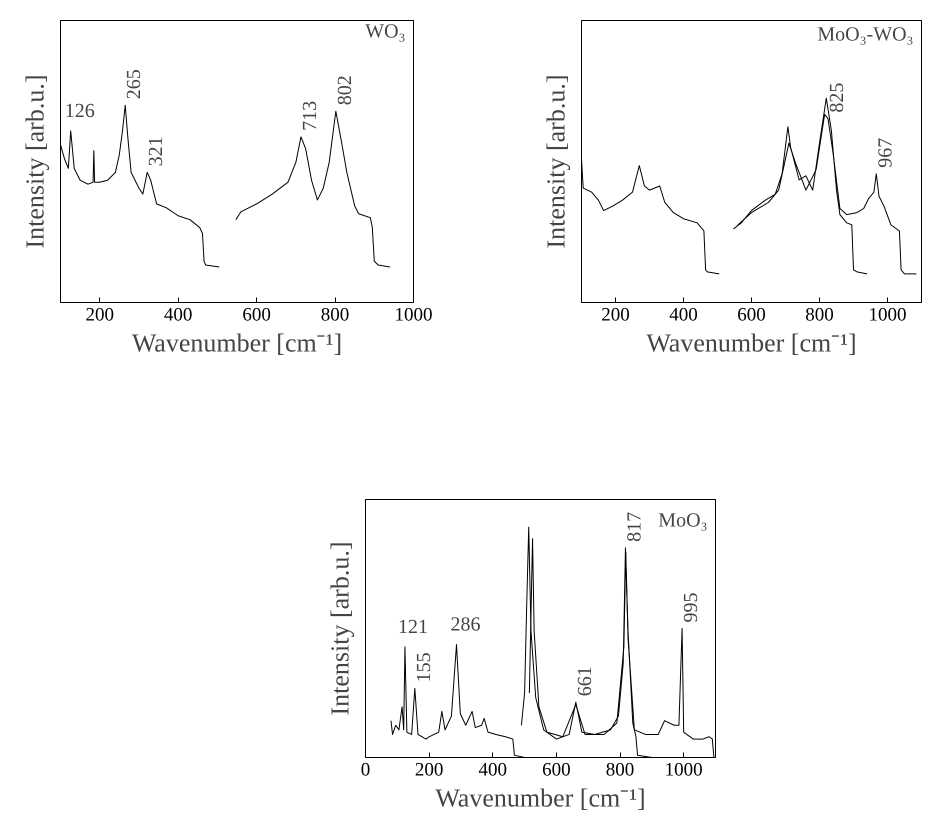  What do you see at coordinates (365, 770) in the screenshot?
I see `x-tick-label: 0` at bounding box center [365, 770].